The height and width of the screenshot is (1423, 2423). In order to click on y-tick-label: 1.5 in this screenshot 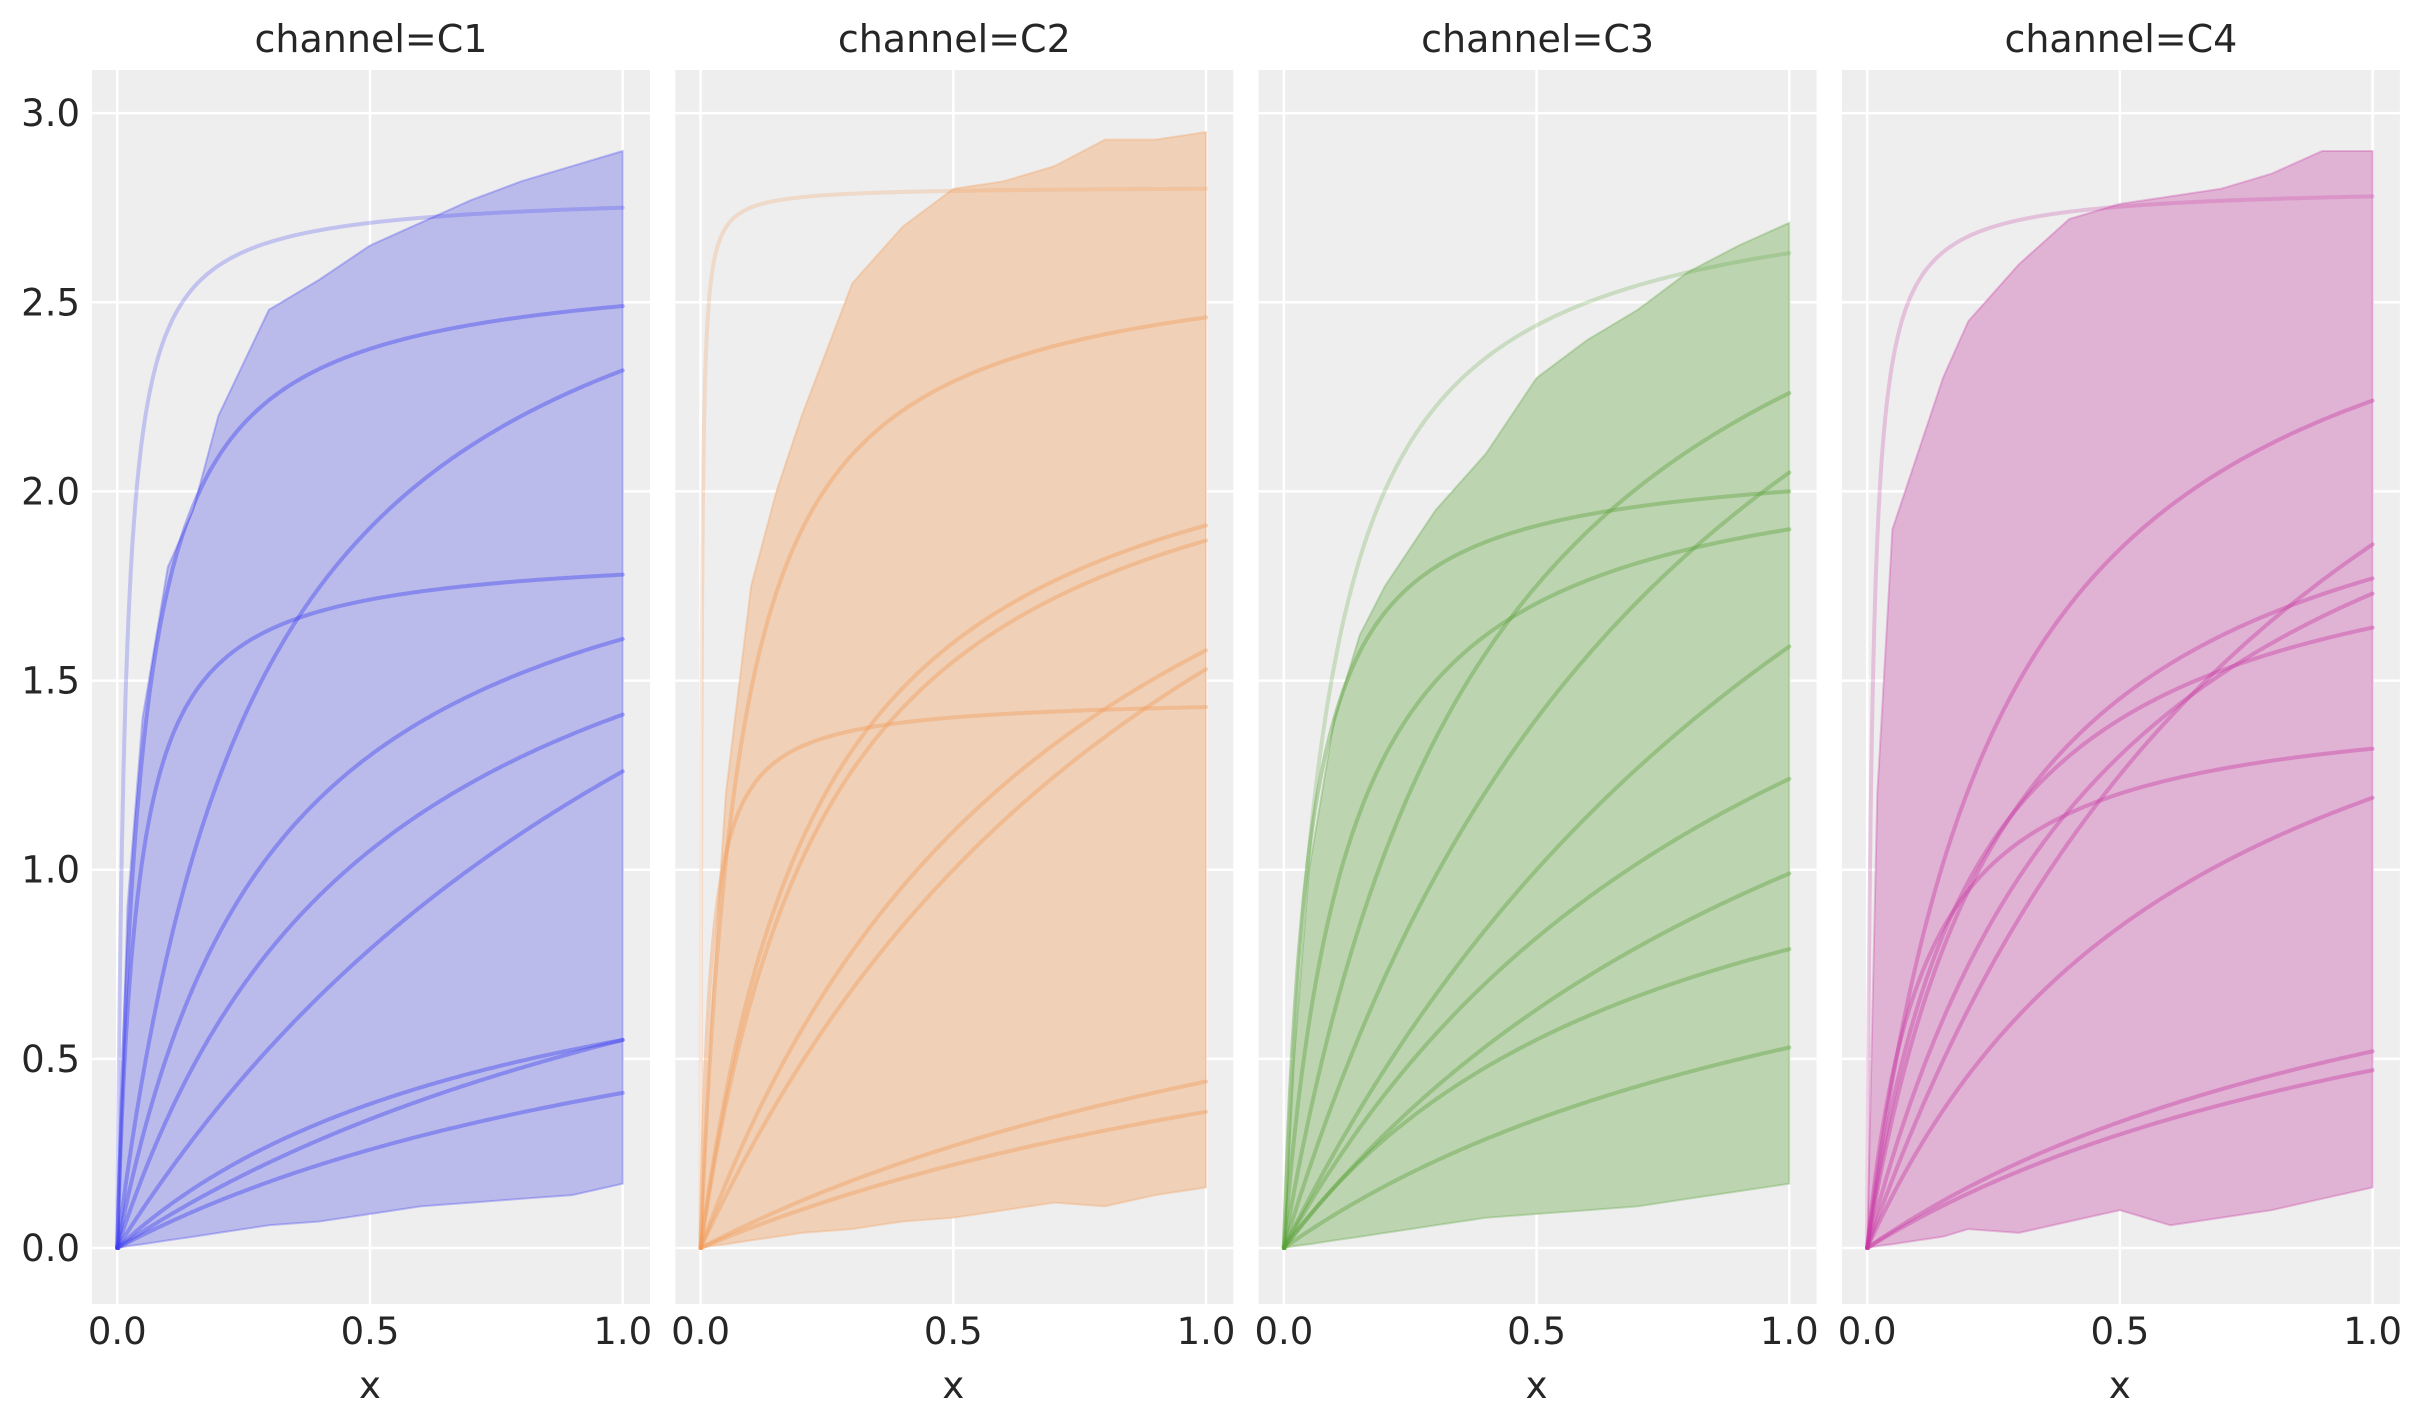, I will do `click(50, 681)`.